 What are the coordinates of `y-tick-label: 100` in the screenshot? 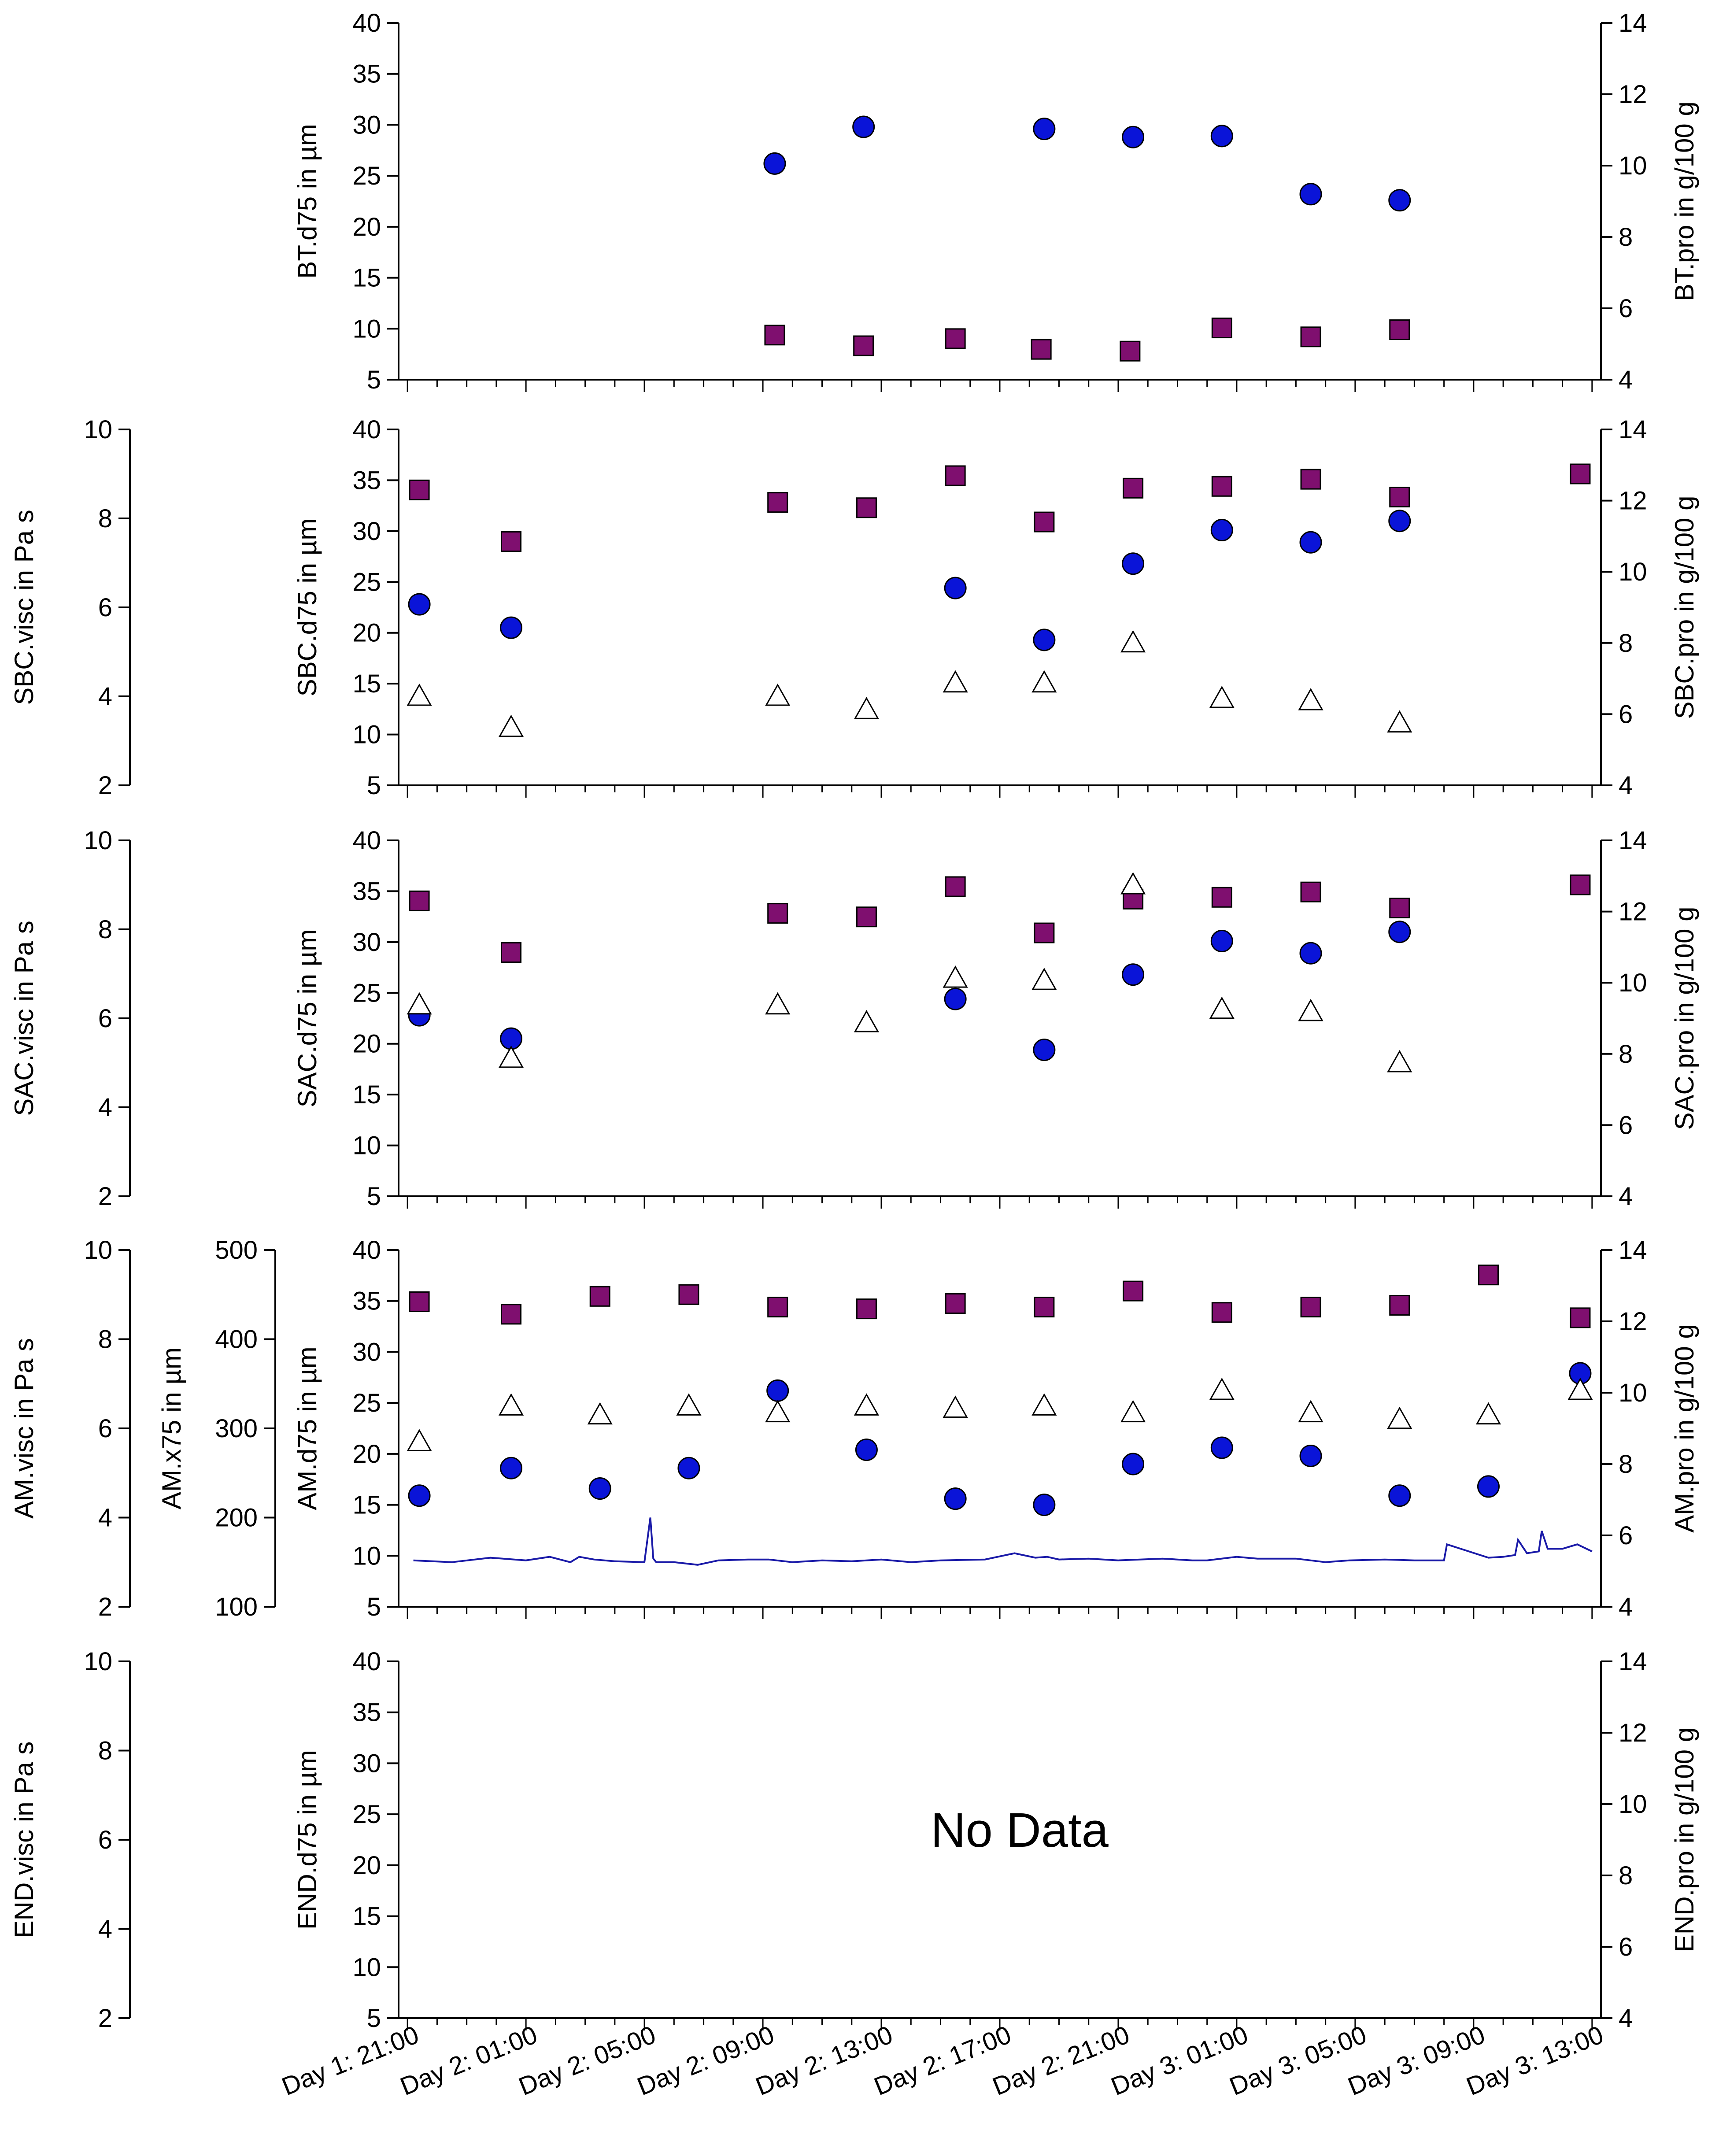 It's located at (236, 1607).